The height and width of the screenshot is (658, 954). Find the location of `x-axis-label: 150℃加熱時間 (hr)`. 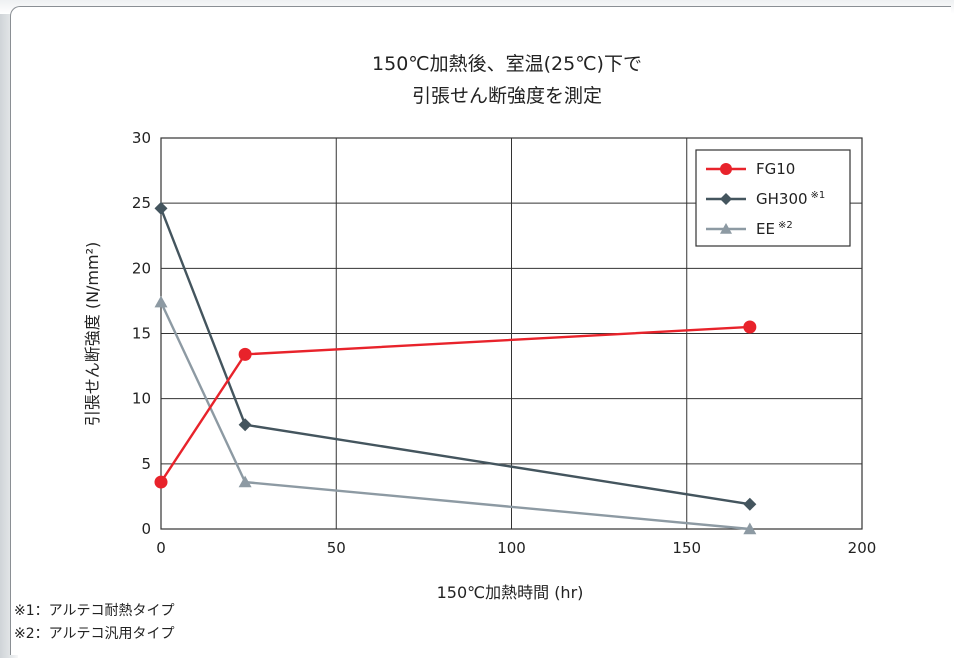

x-axis-label: 150℃加熱時間 (hr) is located at coordinates (510, 592).